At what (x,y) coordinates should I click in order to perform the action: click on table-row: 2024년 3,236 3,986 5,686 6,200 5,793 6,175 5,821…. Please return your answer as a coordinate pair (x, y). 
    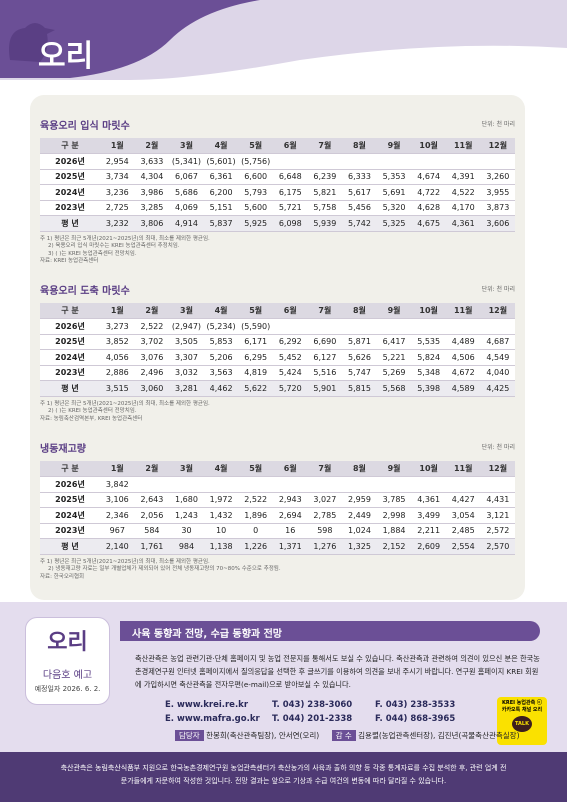
    Looking at the image, I should click on (278, 192).